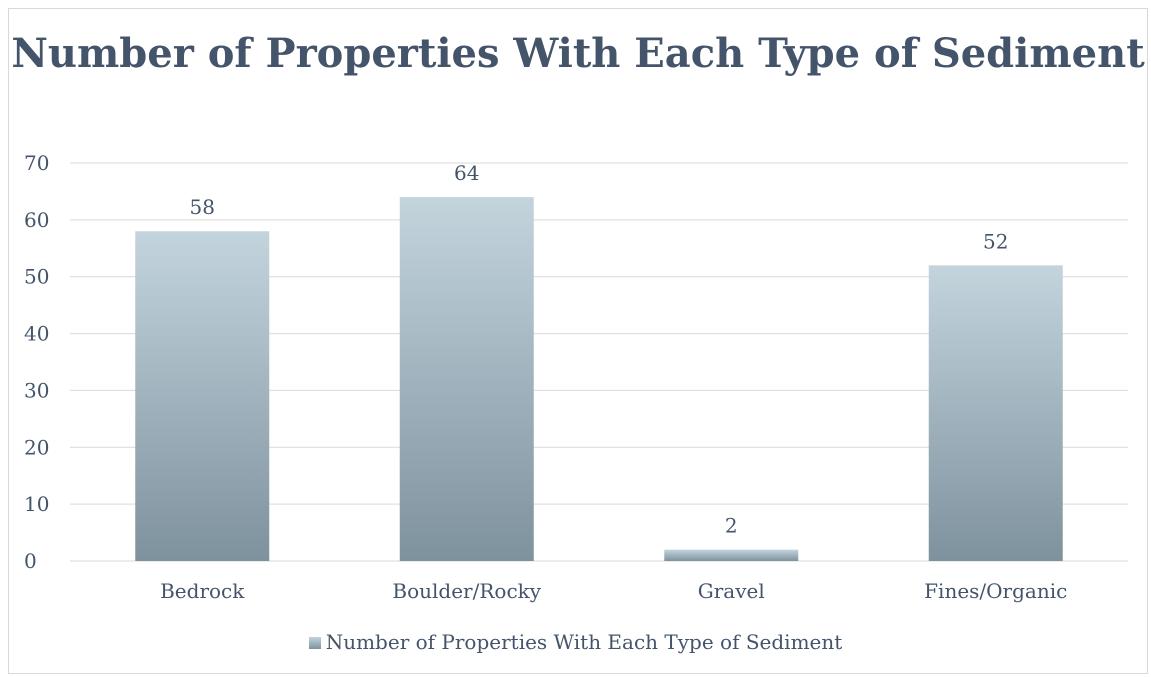 The width and height of the screenshot is (1151, 677). What do you see at coordinates (36, 390) in the screenshot?
I see `y-tick-label: 30` at bounding box center [36, 390].